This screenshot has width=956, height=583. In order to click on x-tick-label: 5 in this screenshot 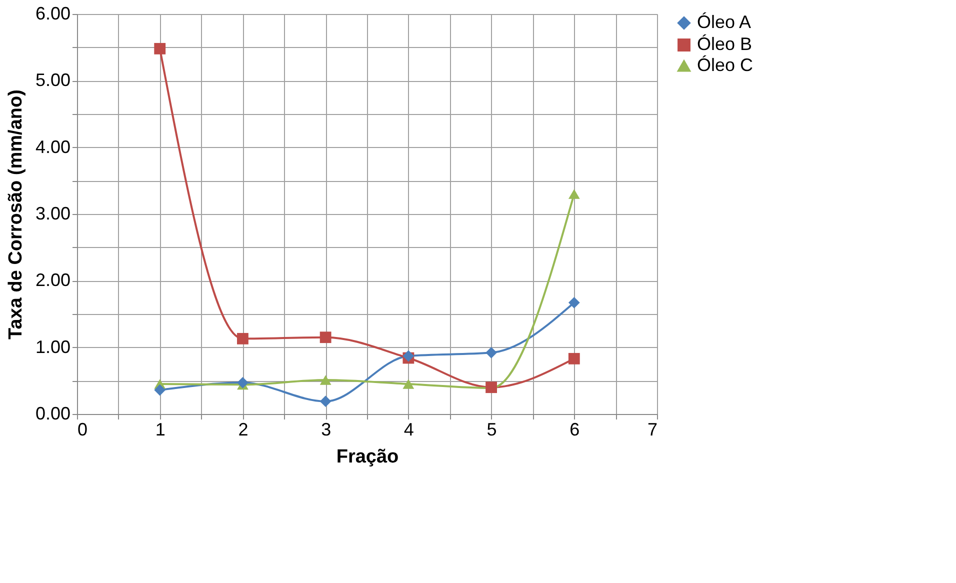, I will do `click(491, 430)`.